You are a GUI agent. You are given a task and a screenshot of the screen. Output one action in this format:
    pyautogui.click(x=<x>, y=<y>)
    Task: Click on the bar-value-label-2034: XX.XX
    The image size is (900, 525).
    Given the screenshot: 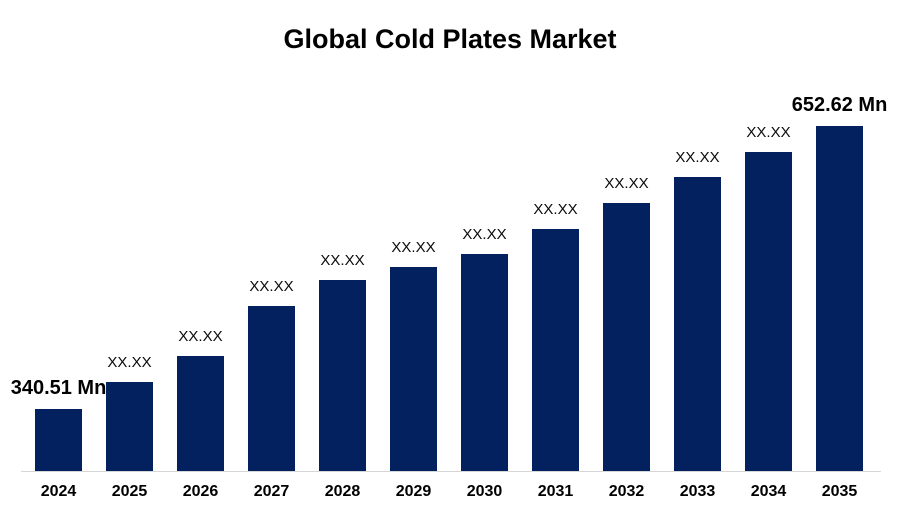 What is the action you would take?
    pyautogui.click(x=768, y=132)
    